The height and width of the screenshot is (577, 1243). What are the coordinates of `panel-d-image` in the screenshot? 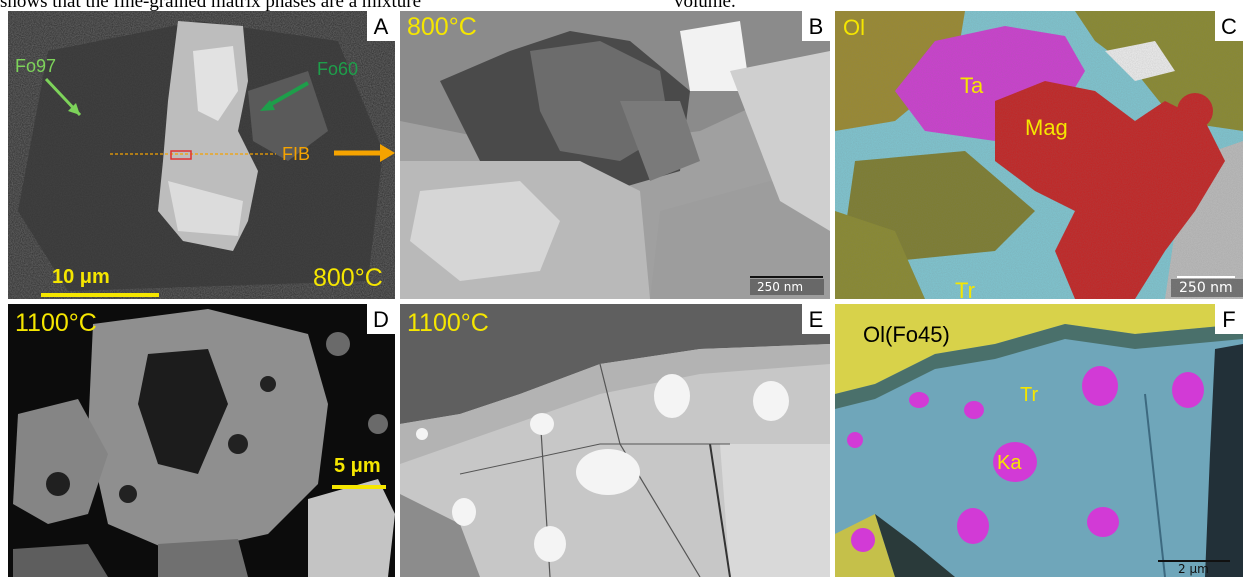 It's located at (201, 440).